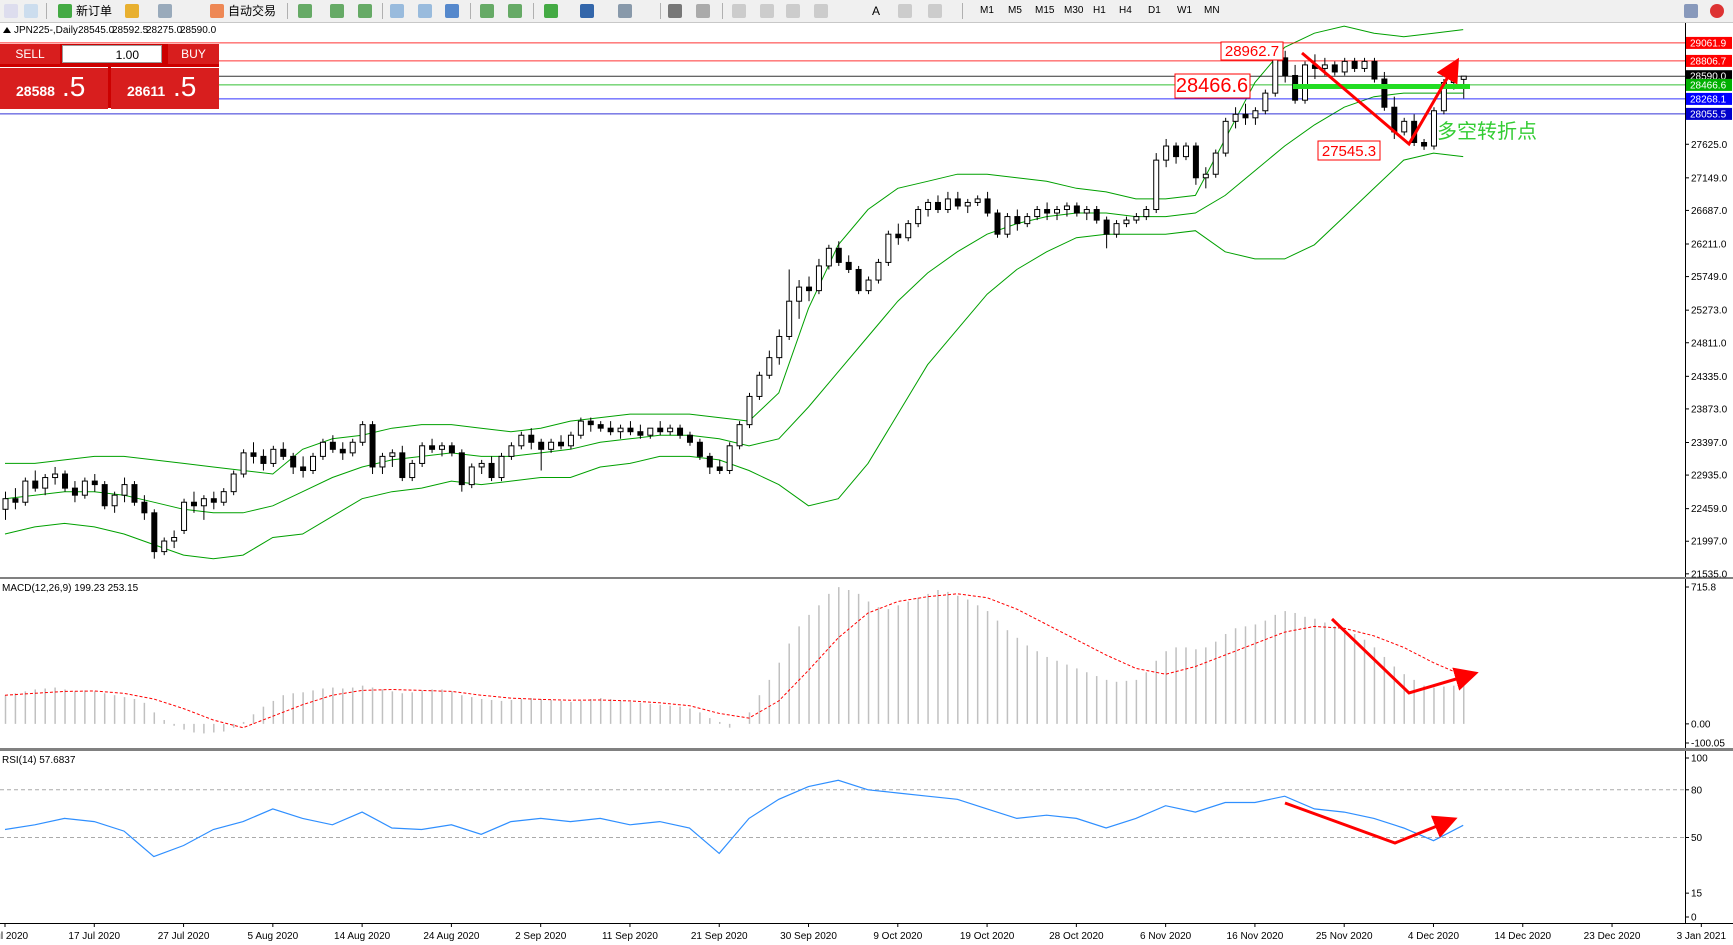 This screenshot has width=1733, height=945. Describe the element at coordinates (252, 11) in the screenshot. I see `auto-trading: 自动交易` at that location.